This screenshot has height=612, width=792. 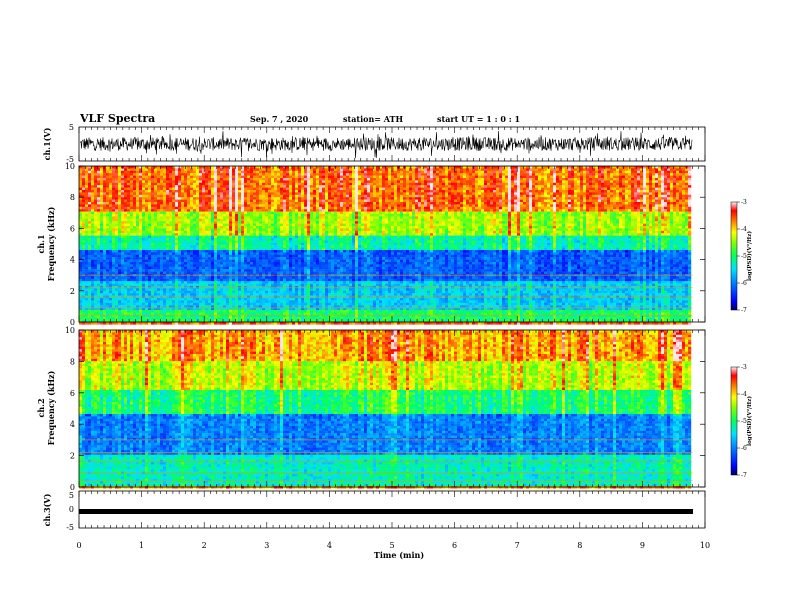 What do you see at coordinates (742, 421) in the screenshot?
I see `ch2-colorbar: -3-4-5-6-7 log(PSD)(V²/Hz)` at bounding box center [742, 421].